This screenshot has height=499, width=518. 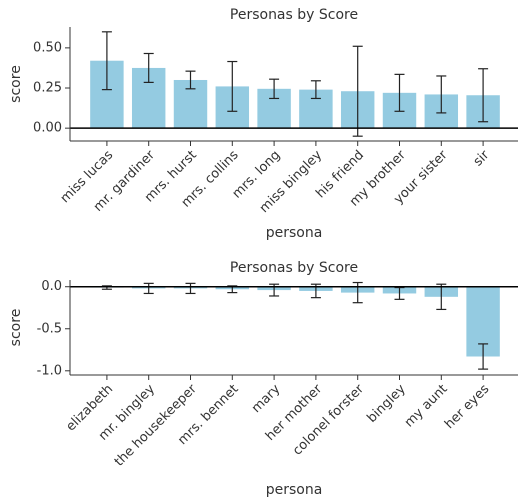 I want to click on x-tick-label: her eyes, so click(x=467, y=407).